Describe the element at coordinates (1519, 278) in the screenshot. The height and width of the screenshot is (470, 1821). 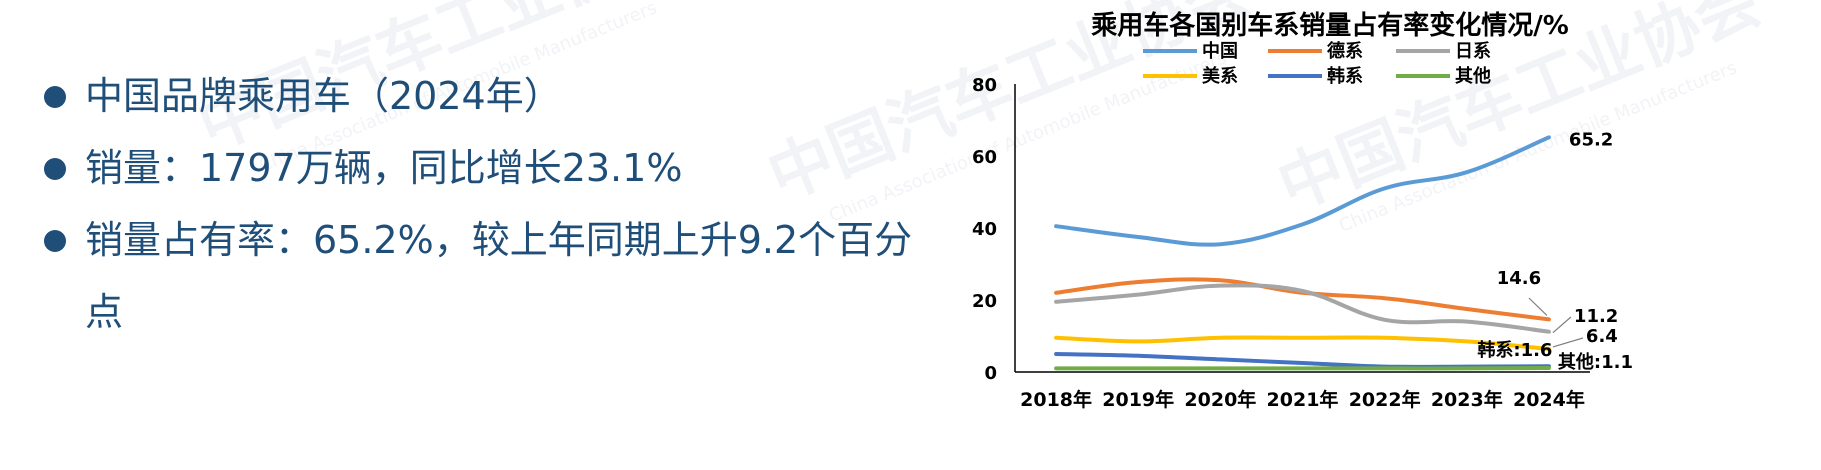
I see `data-label-german: 14.6` at that location.